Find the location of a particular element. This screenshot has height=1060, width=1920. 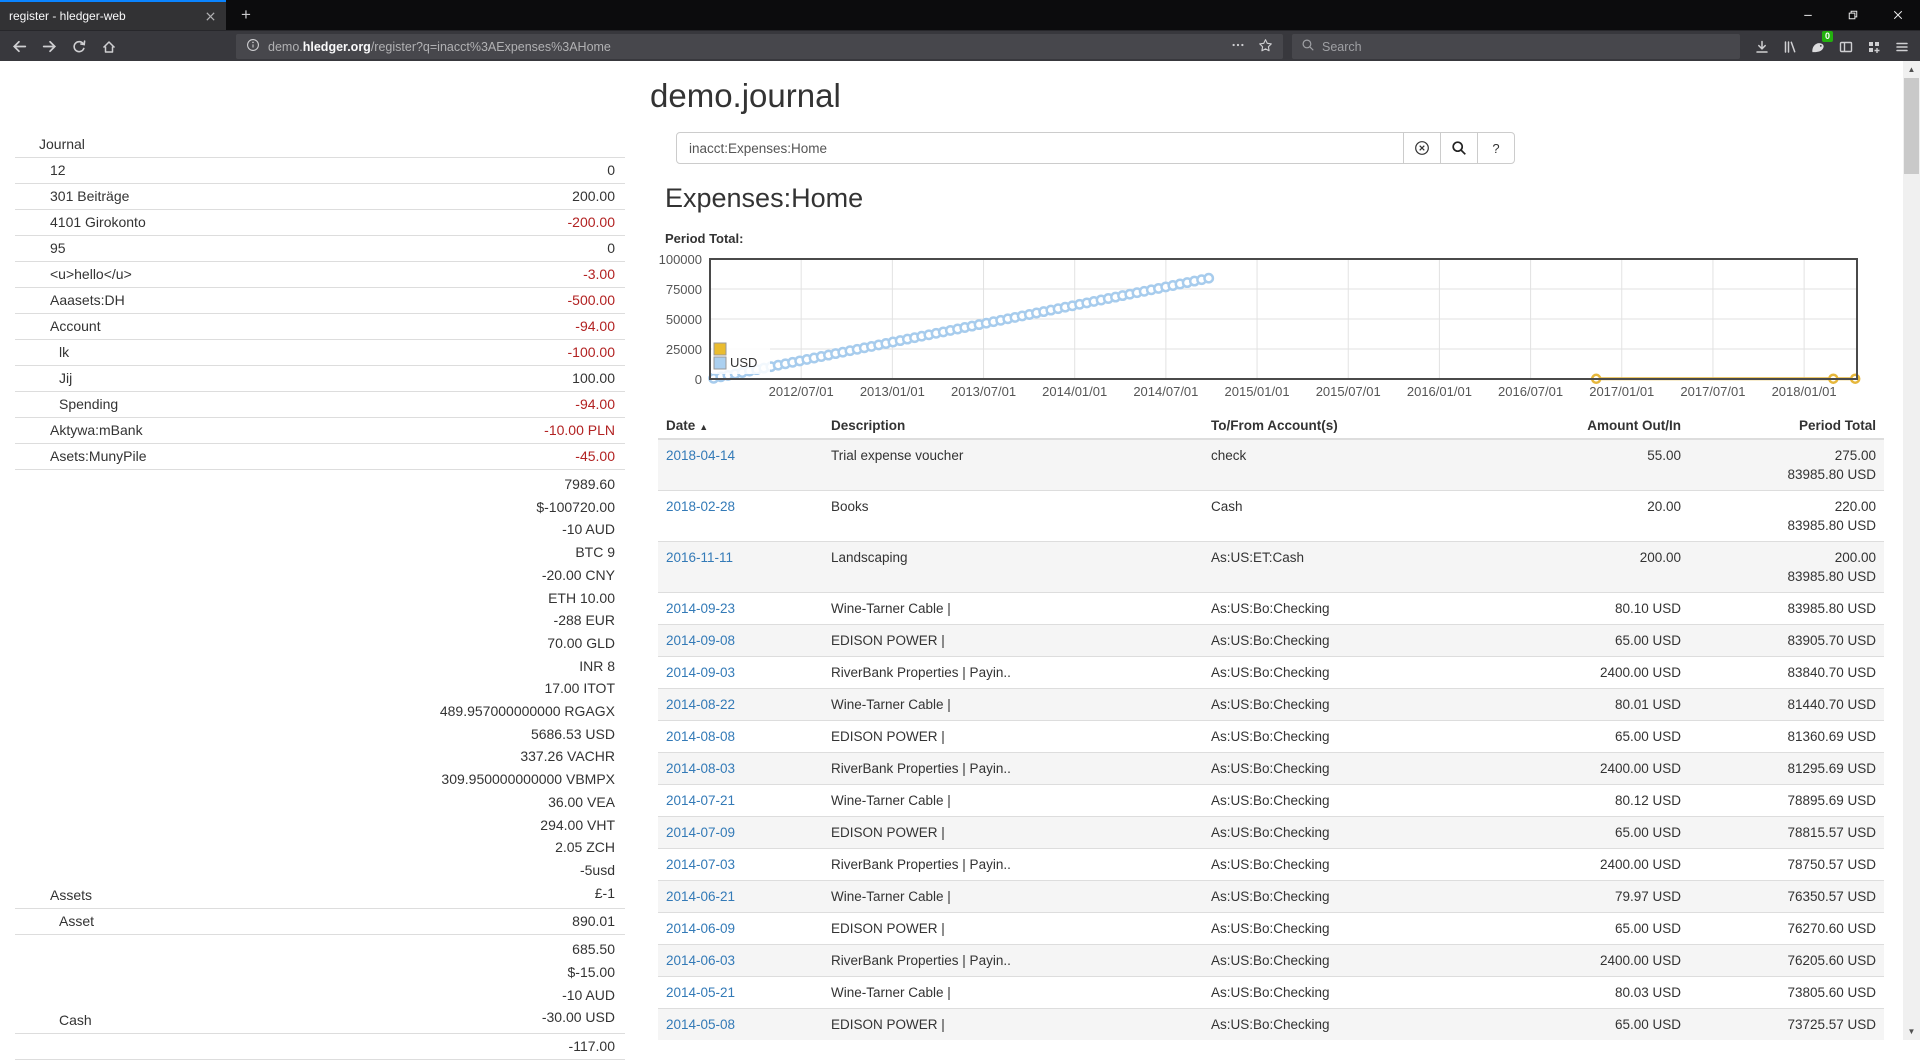

help-button: ? is located at coordinates (1496, 148).